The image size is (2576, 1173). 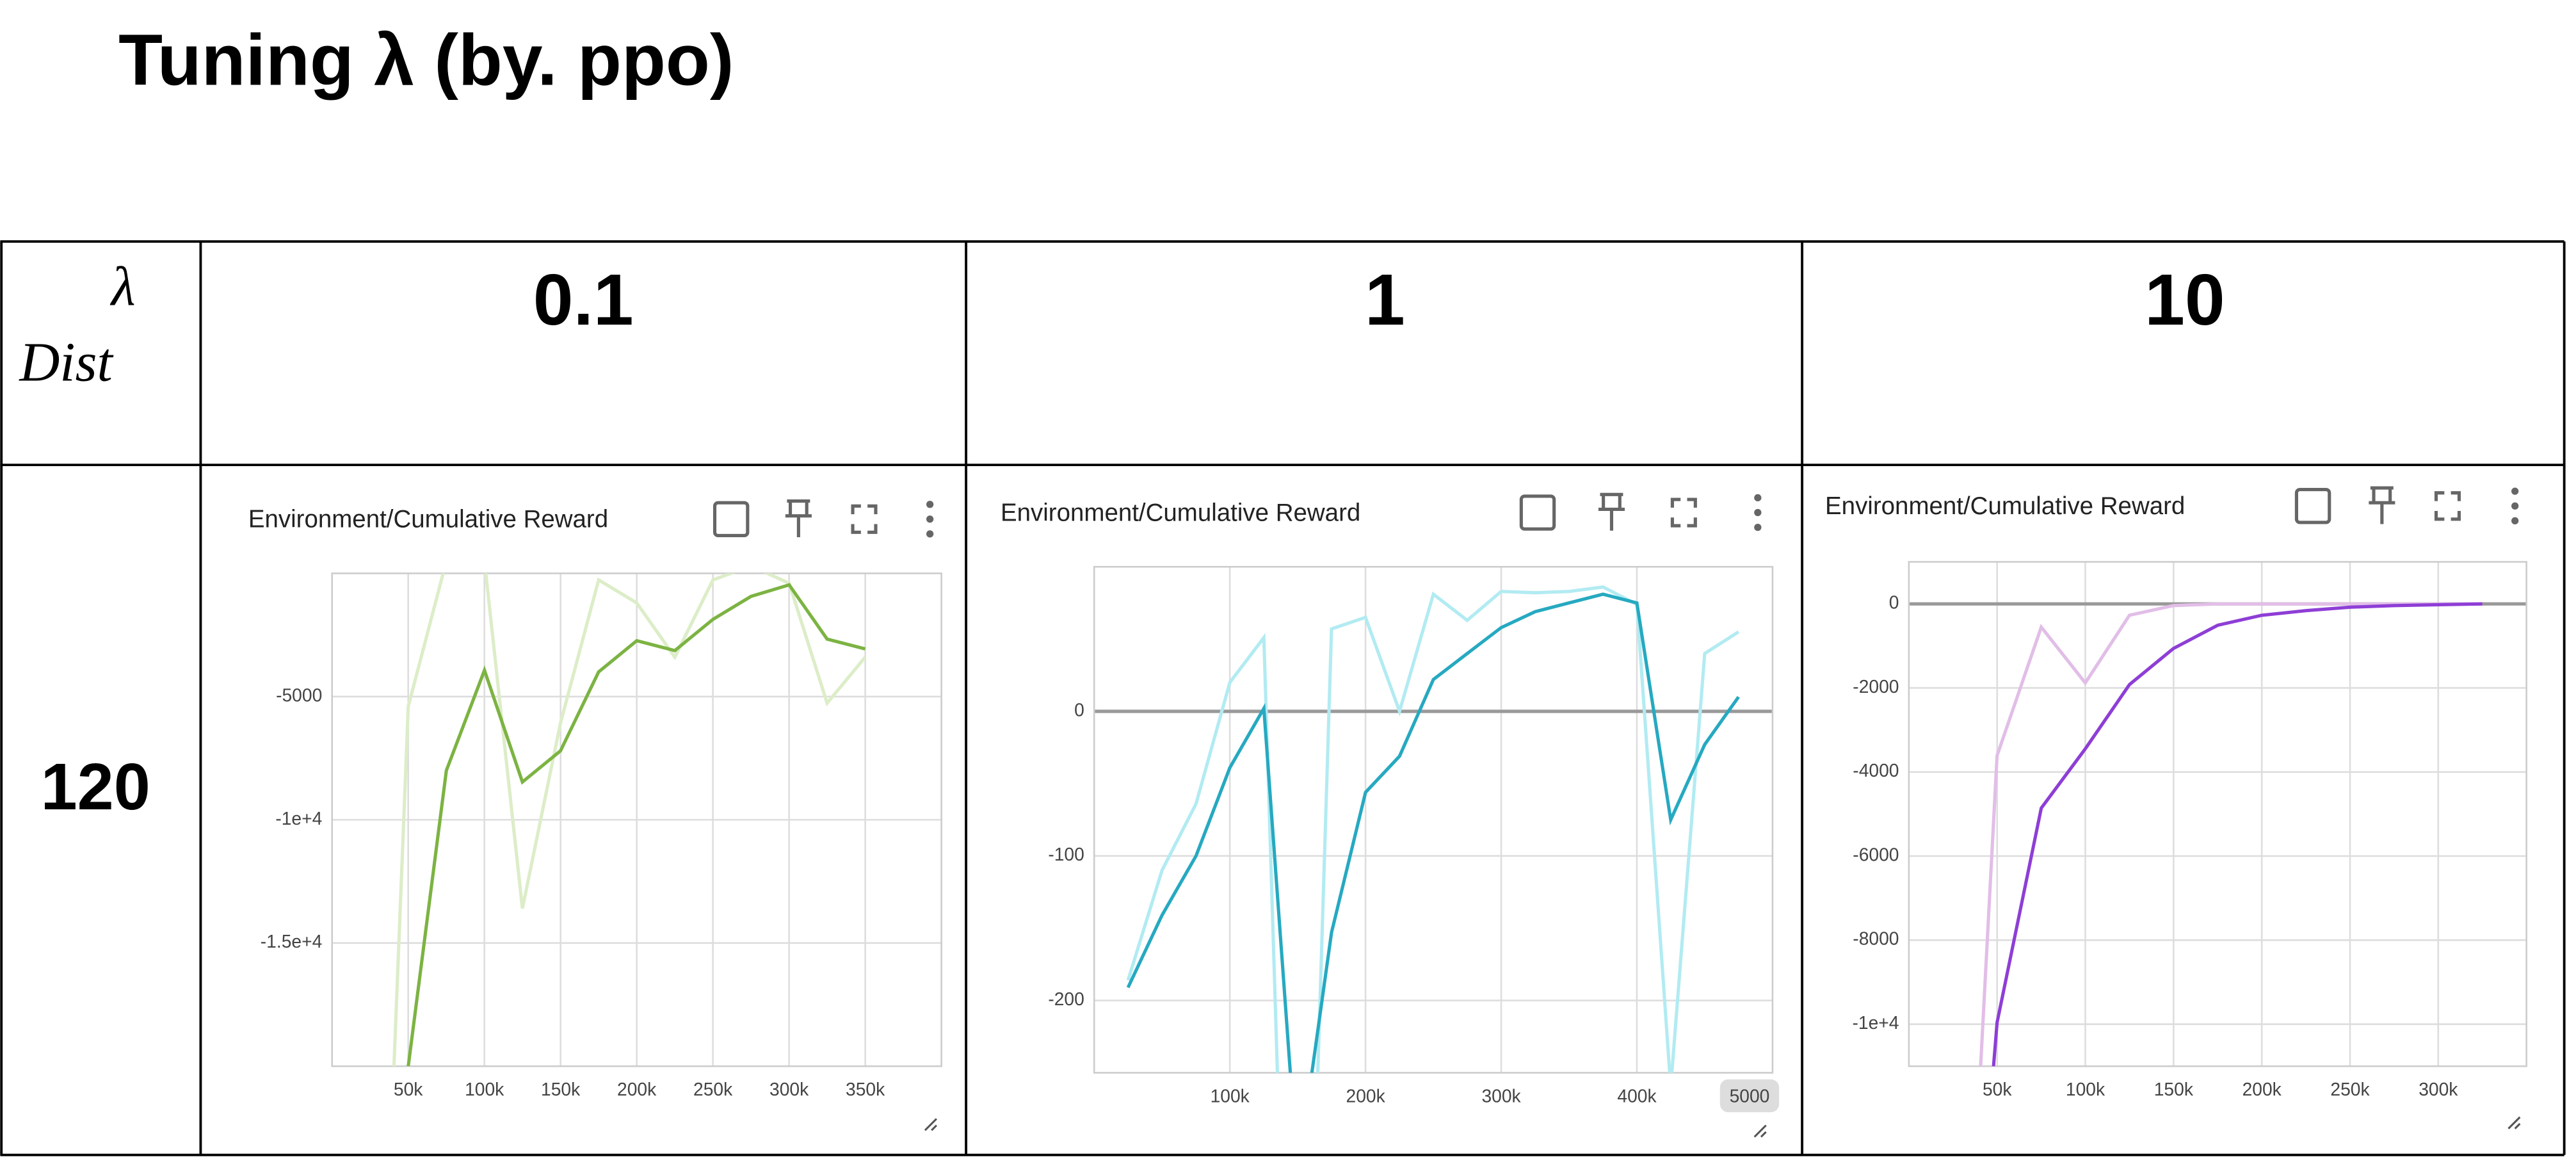 What do you see at coordinates (66, 362) in the screenshot?
I see `corner-bottom: Dist` at bounding box center [66, 362].